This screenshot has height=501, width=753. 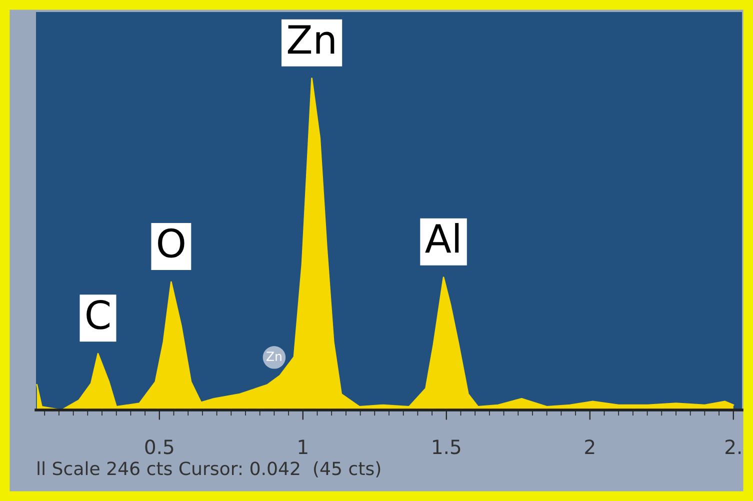 I want to click on x-tick-label: 1, so click(x=303, y=447).